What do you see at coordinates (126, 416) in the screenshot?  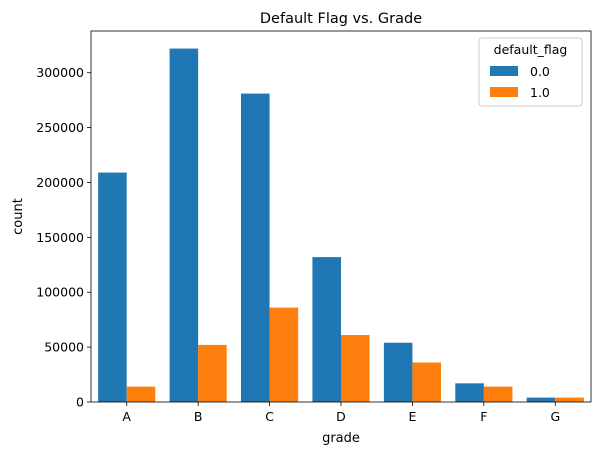 I see `x-tick-label: A` at bounding box center [126, 416].